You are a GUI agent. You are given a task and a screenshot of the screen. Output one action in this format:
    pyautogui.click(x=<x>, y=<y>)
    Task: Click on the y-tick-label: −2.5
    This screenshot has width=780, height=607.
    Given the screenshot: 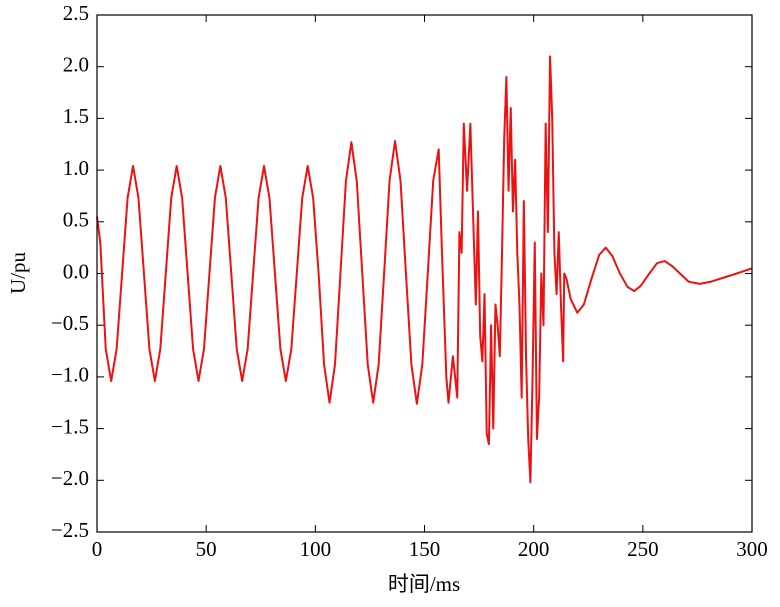 What is the action you would take?
    pyautogui.click(x=70, y=530)
    